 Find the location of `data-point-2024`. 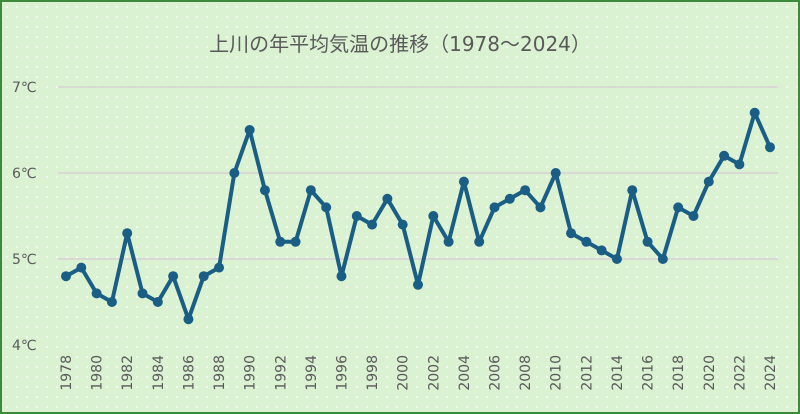

data-point-2024 is located at coordinates (770, 147).